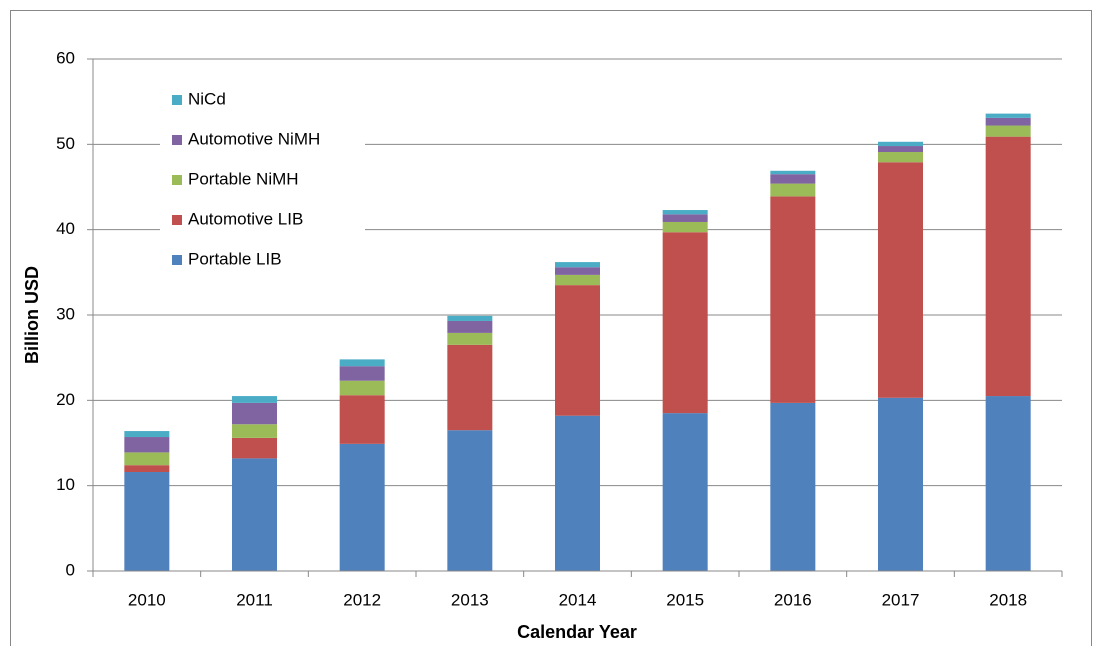  What do you see at coordinates (254, 138) in the screenshot?
I see `legend-label: Automotive NiMH` at bounding box center [254, 138].